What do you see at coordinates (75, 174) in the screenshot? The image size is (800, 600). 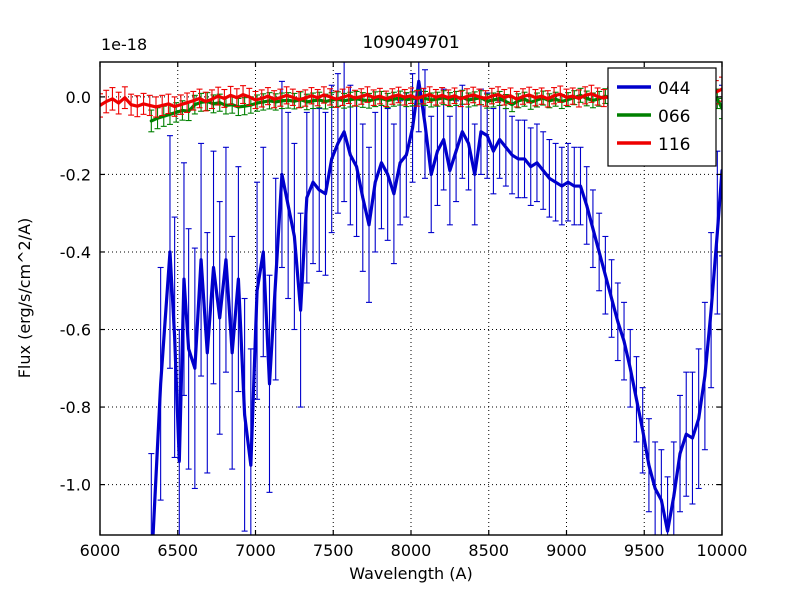 I see `y-tick-label: -0.2` at bounding box center [75, 174].